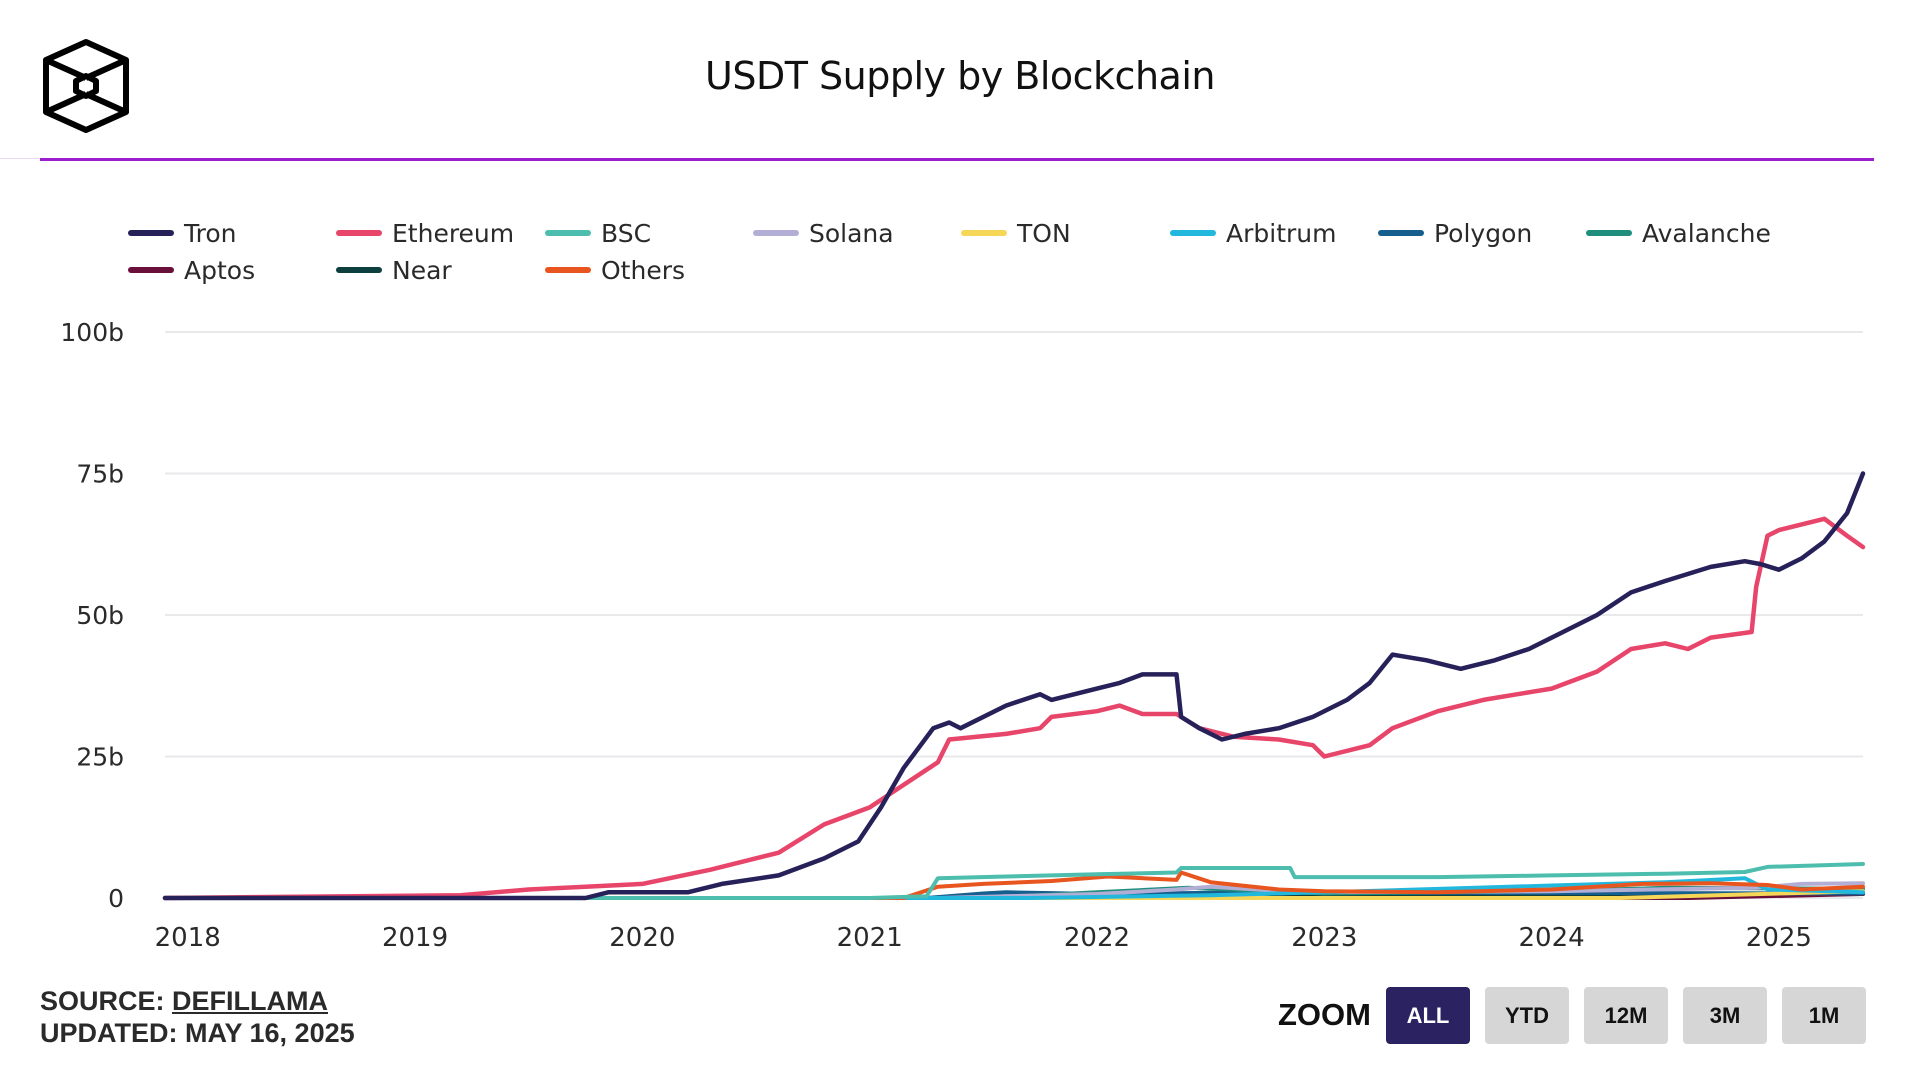 The height and width of the screenshot is (1080, 1920). What do you see at coordinates (210, 233) in the screenshot?
I see `legend-label: Tron` at bounding box center [210, 233].